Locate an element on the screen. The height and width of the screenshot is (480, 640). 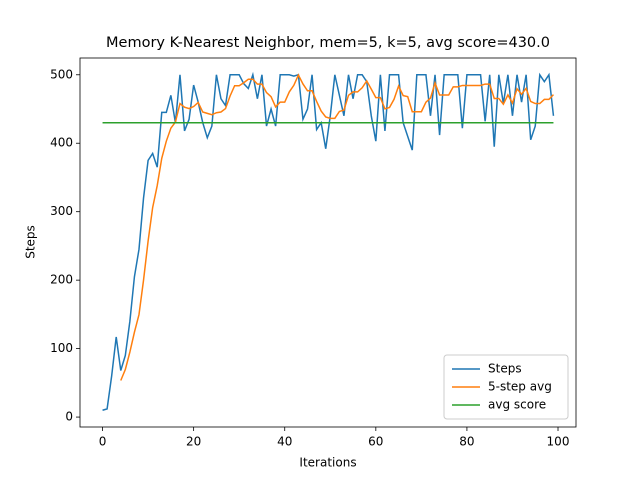
x-tick-label: 60 is located at coordinates (375, 442).